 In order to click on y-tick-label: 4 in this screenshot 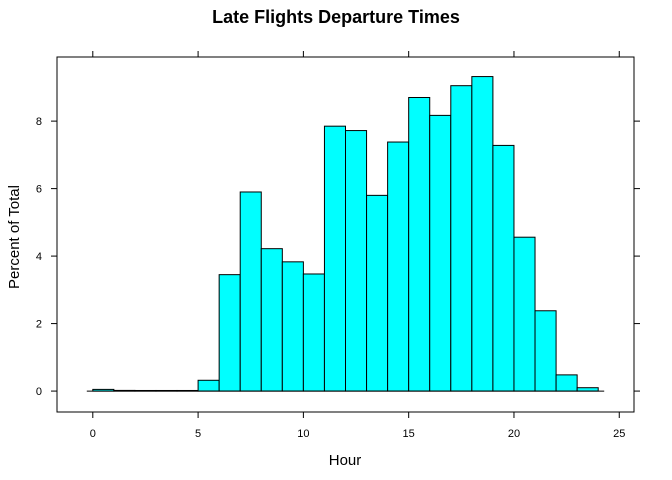, I will do `click(39, 257)`.